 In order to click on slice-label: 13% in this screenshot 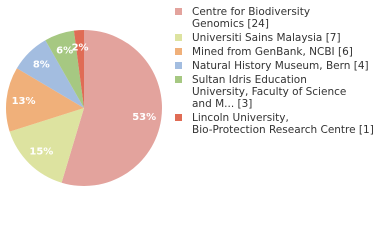, I will do `click(24, 101)`.